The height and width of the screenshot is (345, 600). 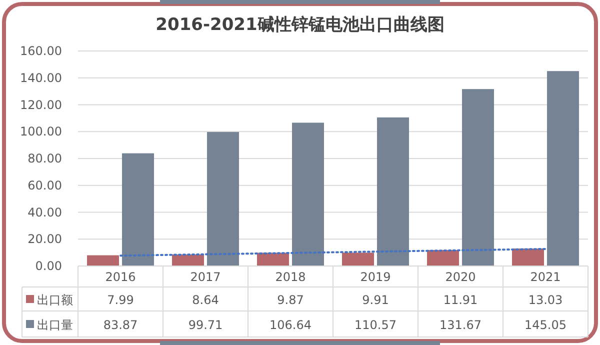 I want to click on data-label: 8.64, so click(x=205, y=300).